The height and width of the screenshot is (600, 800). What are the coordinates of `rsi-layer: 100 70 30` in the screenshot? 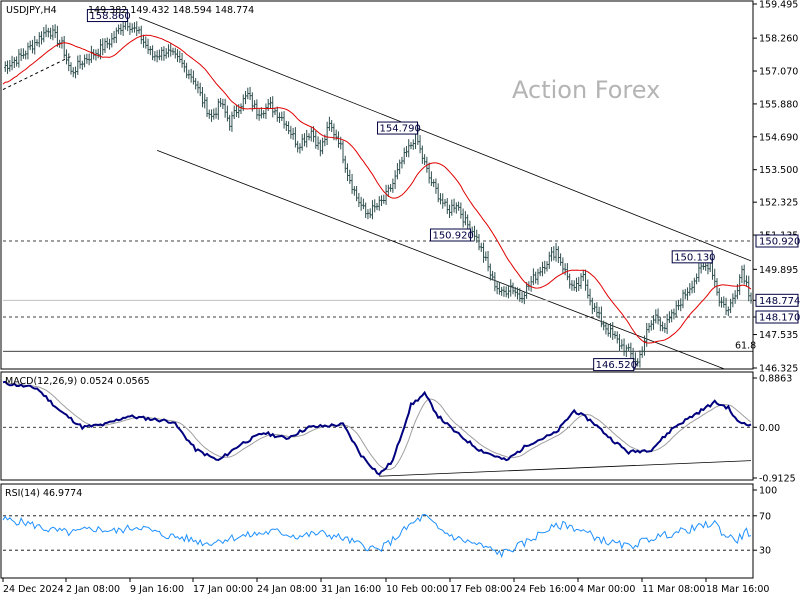 It's located at (389, 522).